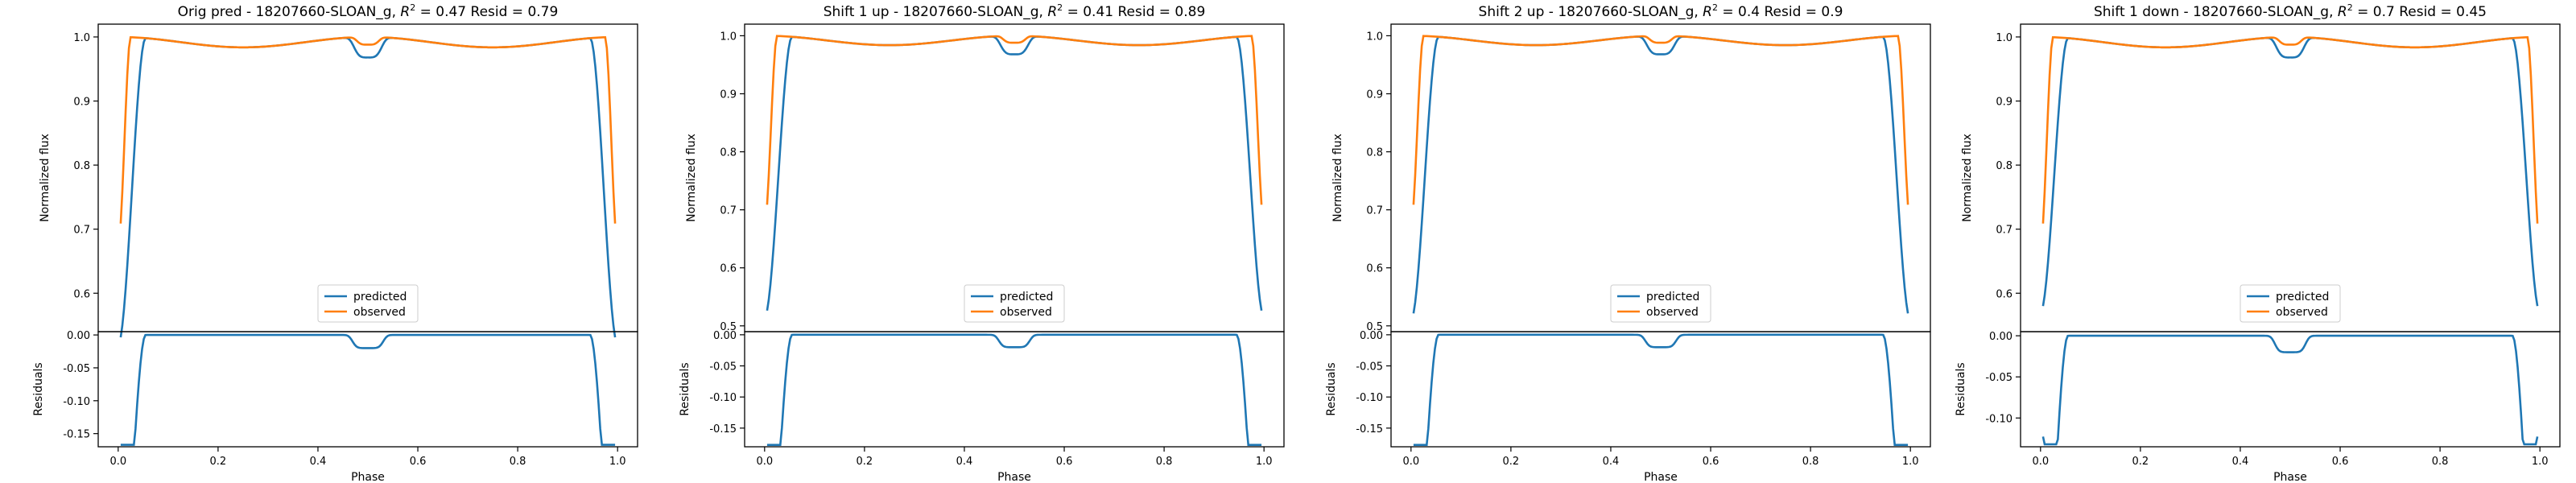 The height and width of the screenshot is (483, 2576). Describe the element at coordinates (1374, 327) in the screenshot. I see `main-ytick-label: 0.5` at that location.